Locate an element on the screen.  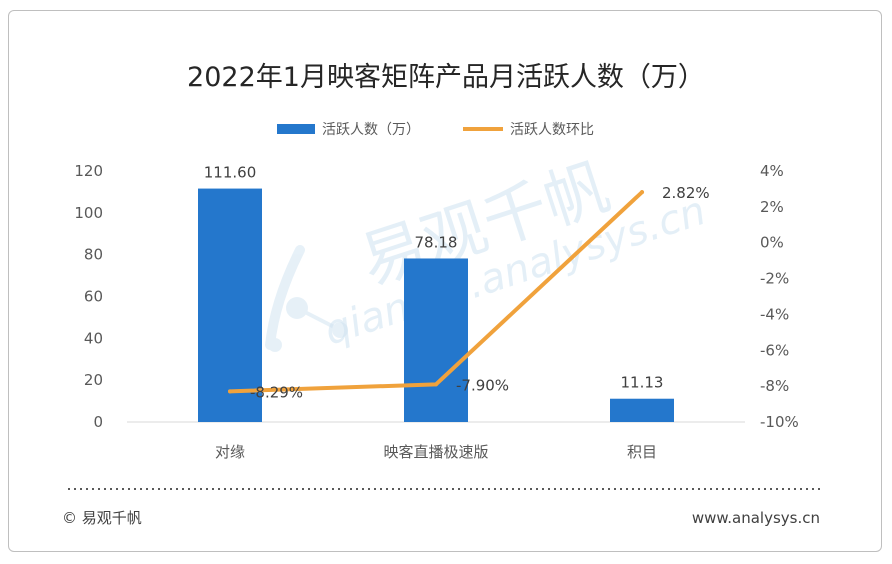
y-right-tick-label: -10% is located at coordinates (779, 422).